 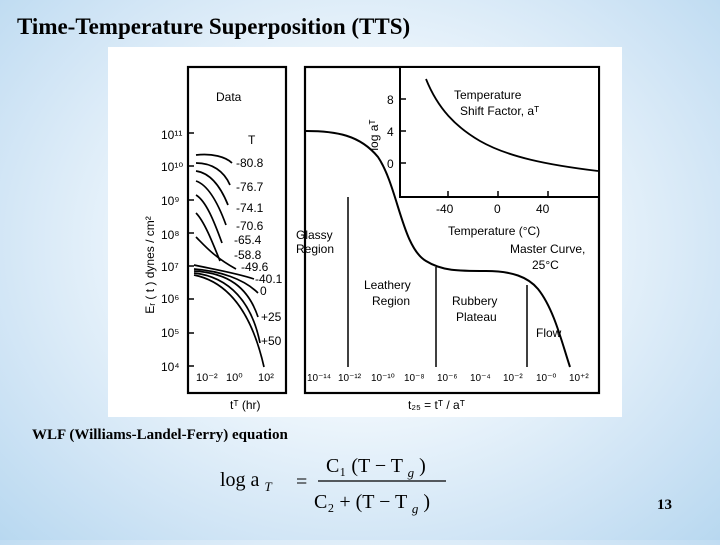 I want to click on master-curve-label: 25°C, so click(x=545, y=265).